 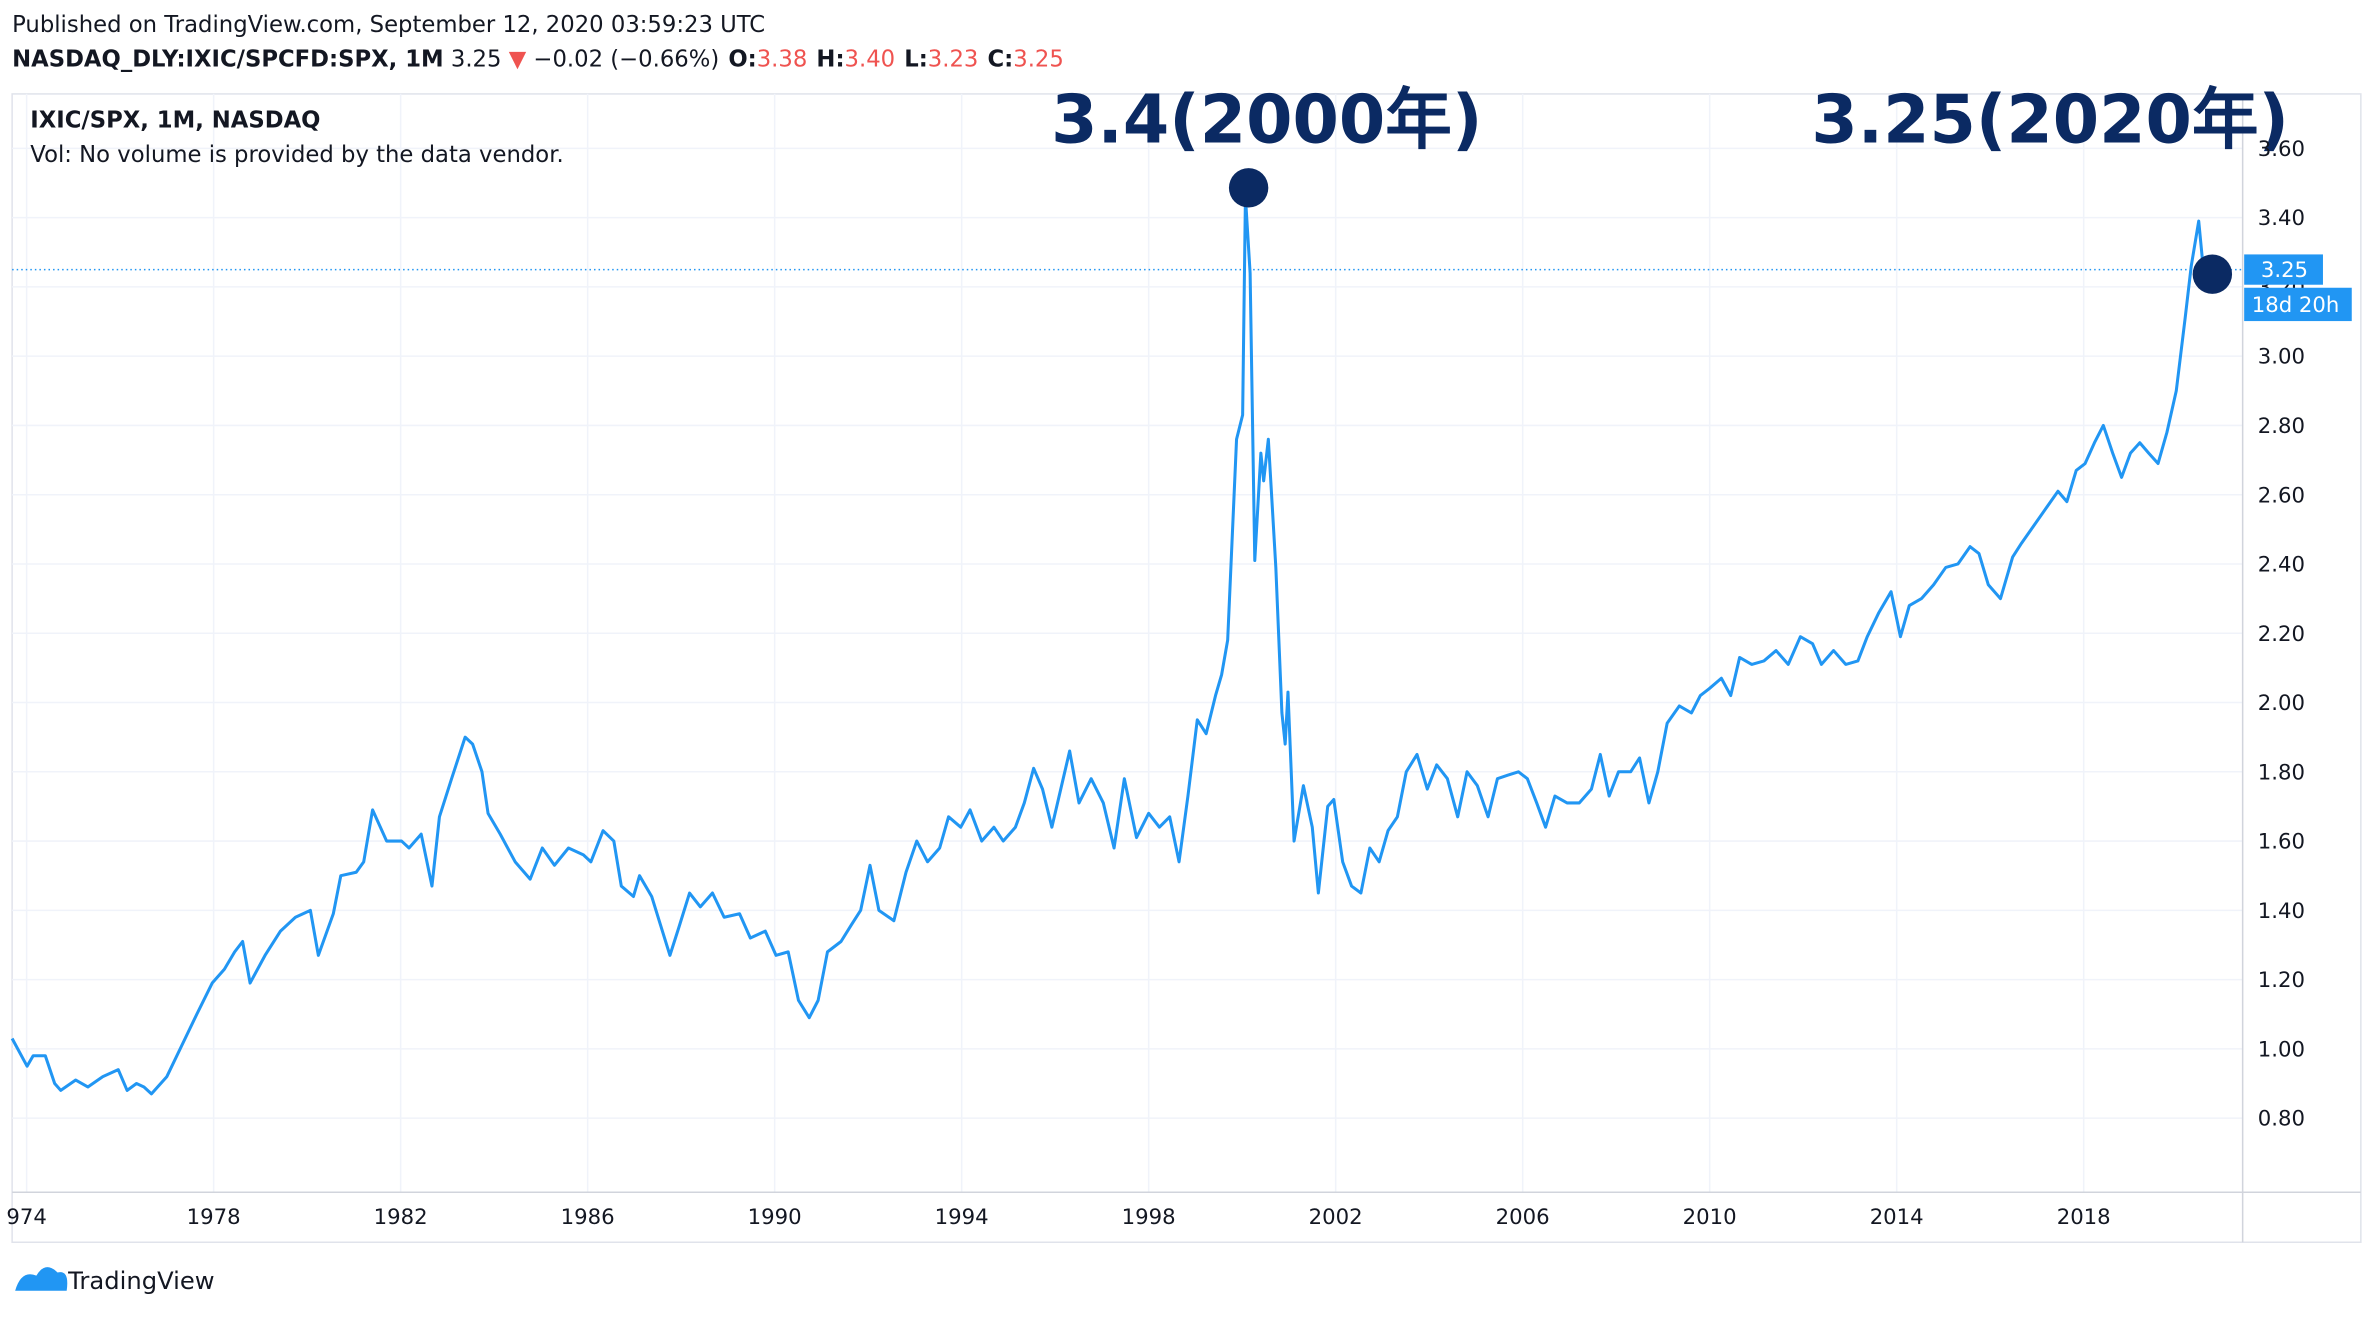 I want to click on y-tick-label: 1.80, so click(x=2281, y=772).